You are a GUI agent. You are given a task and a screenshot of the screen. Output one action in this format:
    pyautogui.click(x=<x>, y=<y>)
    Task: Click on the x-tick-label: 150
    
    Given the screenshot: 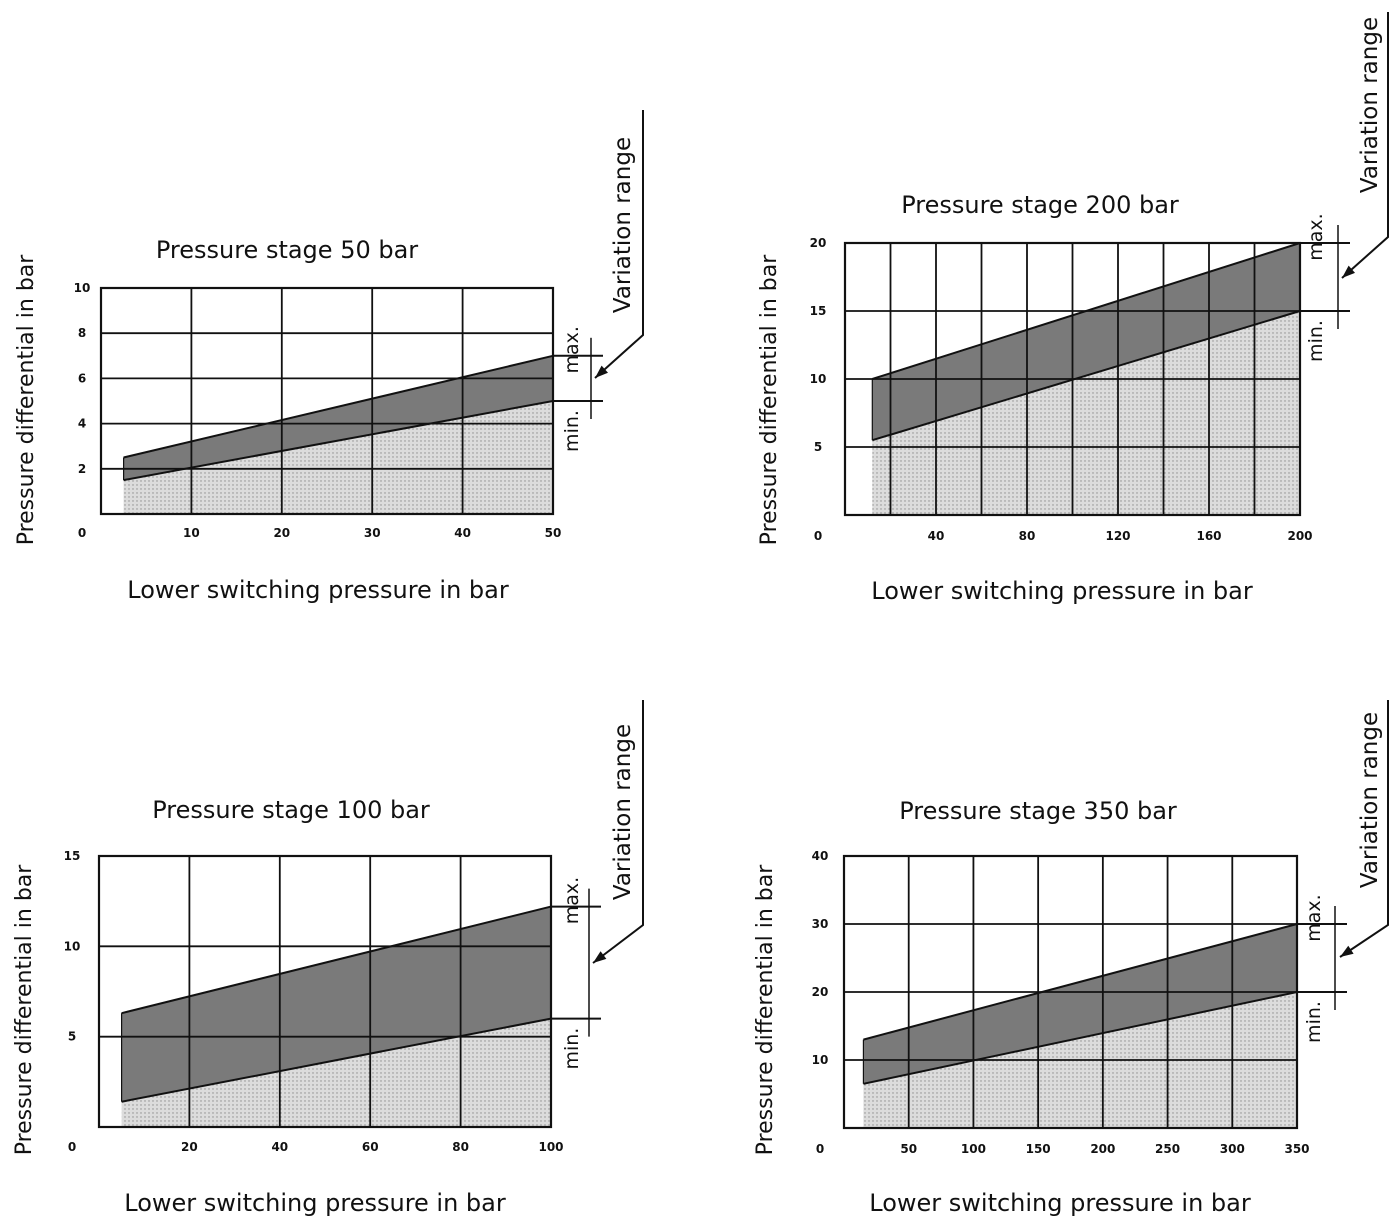 What is the action you would take?
    pyautogui.click(x=1038, y=1149)
    